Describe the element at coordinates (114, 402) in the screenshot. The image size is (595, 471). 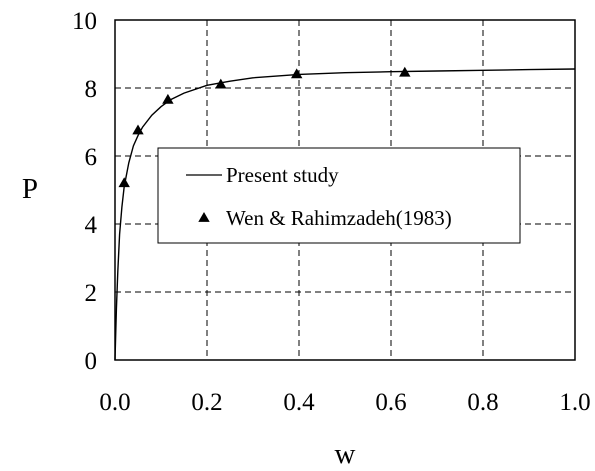
I see `x-tick-label: 0.0` at that location.